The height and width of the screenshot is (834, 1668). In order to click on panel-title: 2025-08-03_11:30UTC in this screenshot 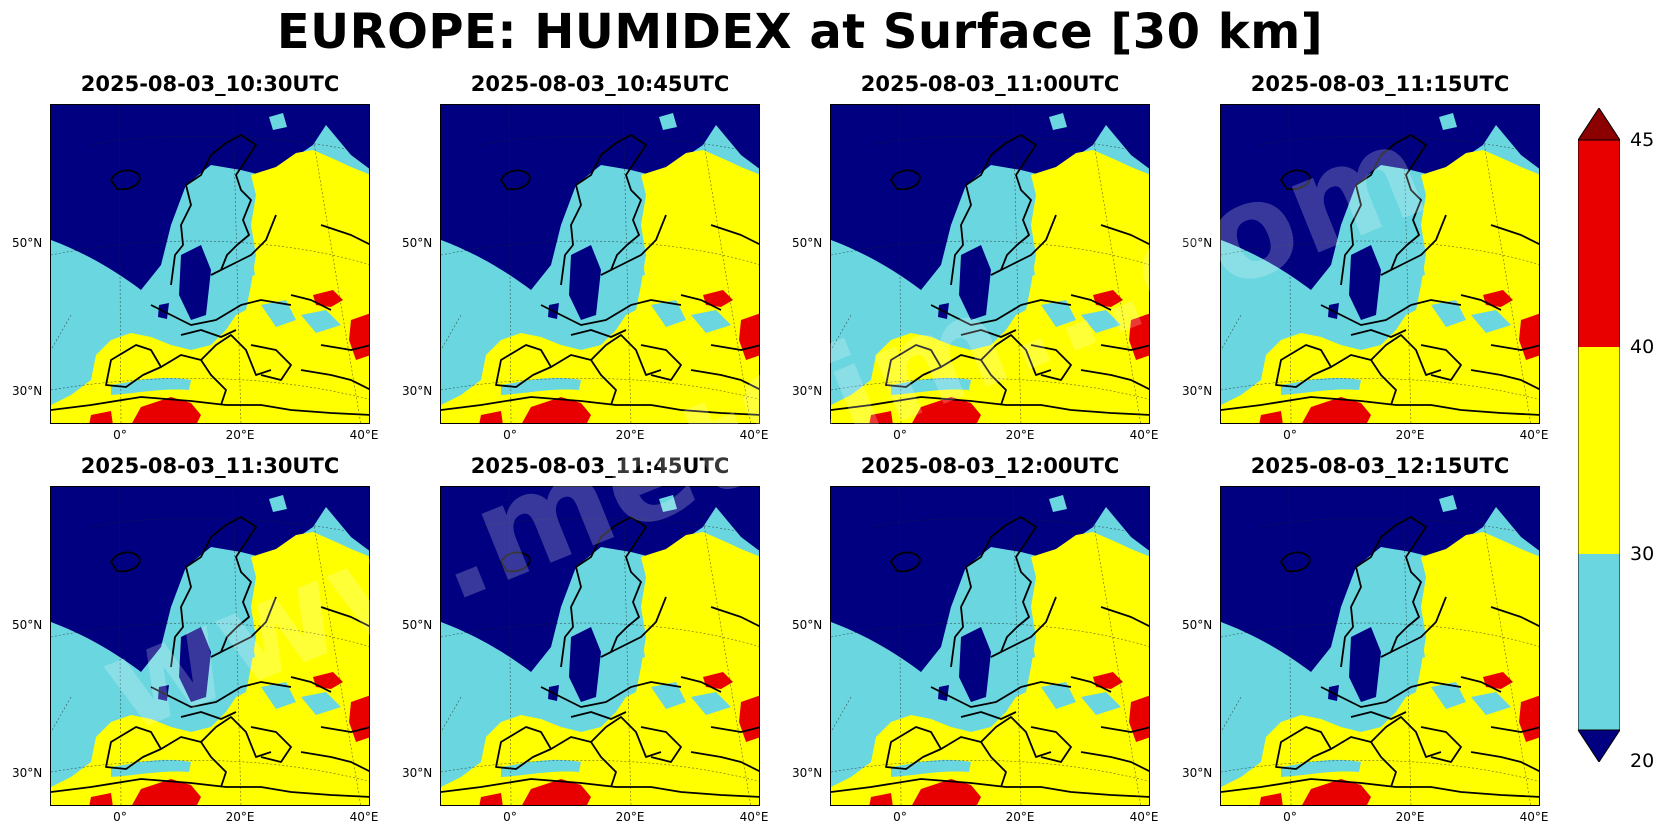, I will do `click(210, 466)`.